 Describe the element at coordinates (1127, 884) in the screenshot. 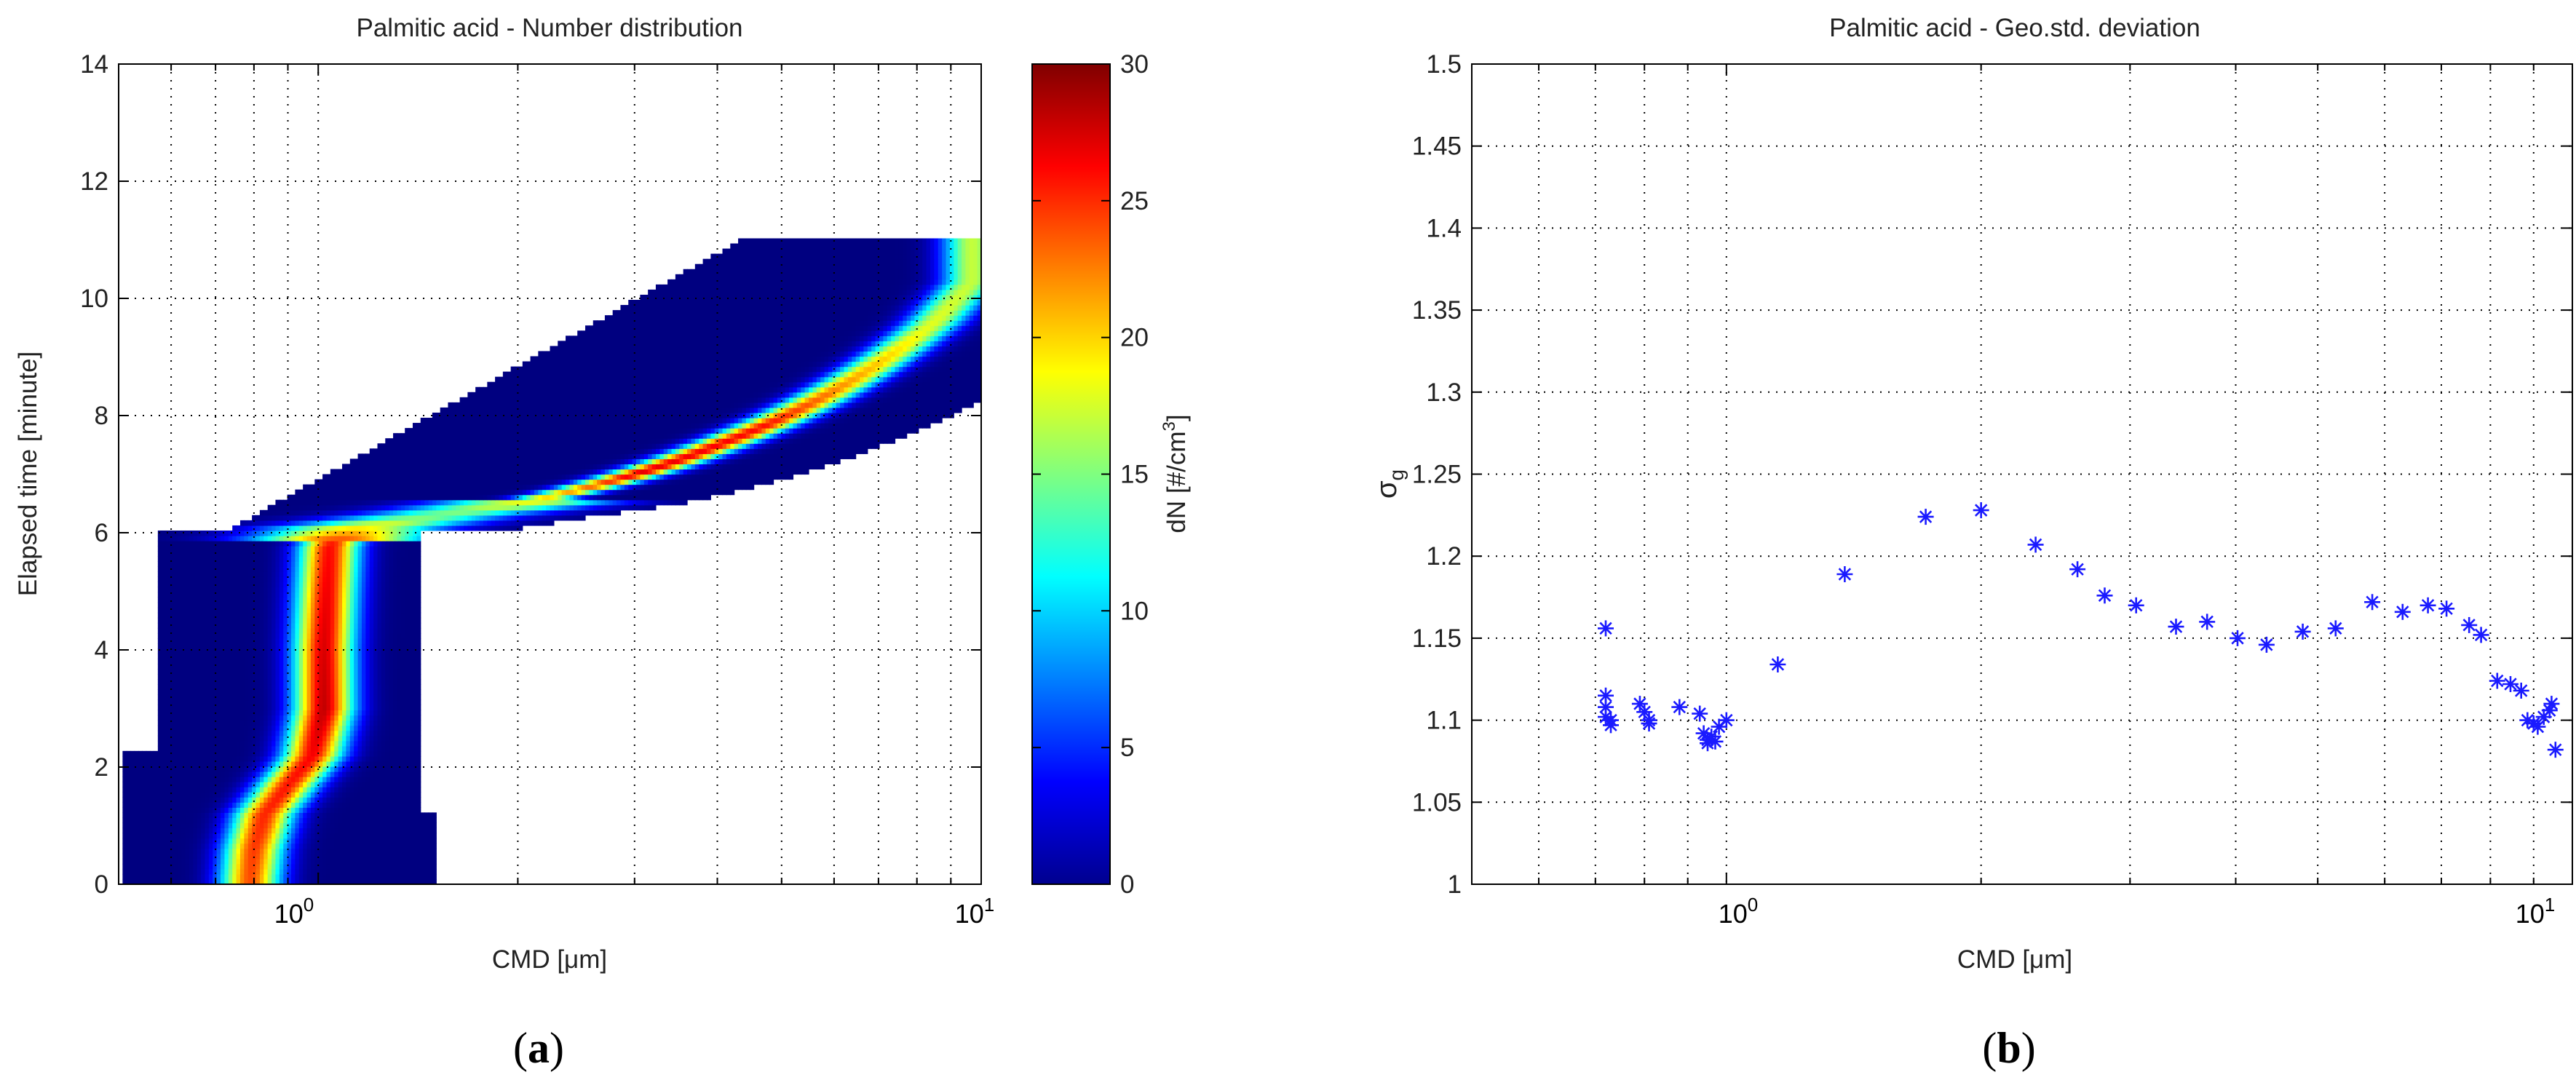

I see `colorbar-tick-label-0: 0` at that location.